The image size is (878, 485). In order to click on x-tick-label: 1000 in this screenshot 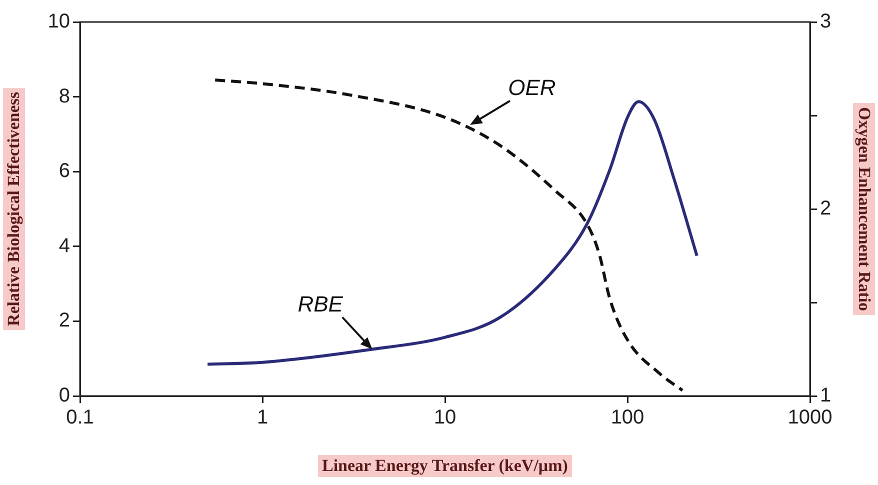, I will do `click(810, 417)`.